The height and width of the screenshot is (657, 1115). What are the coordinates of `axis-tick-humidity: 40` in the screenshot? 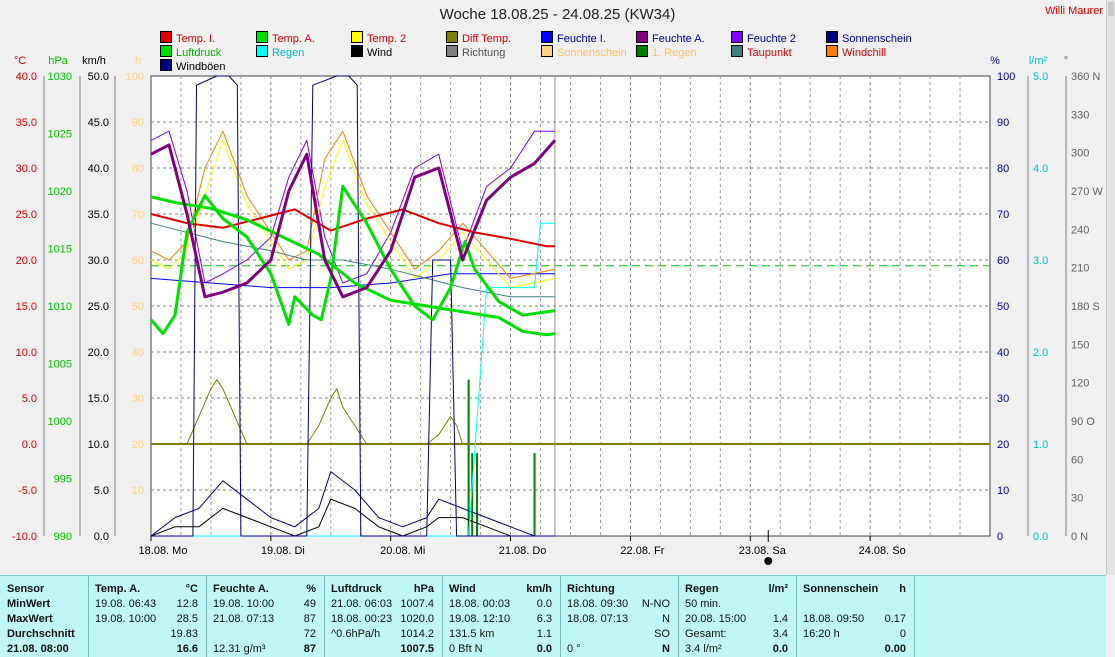 It's located at (1003, 353).